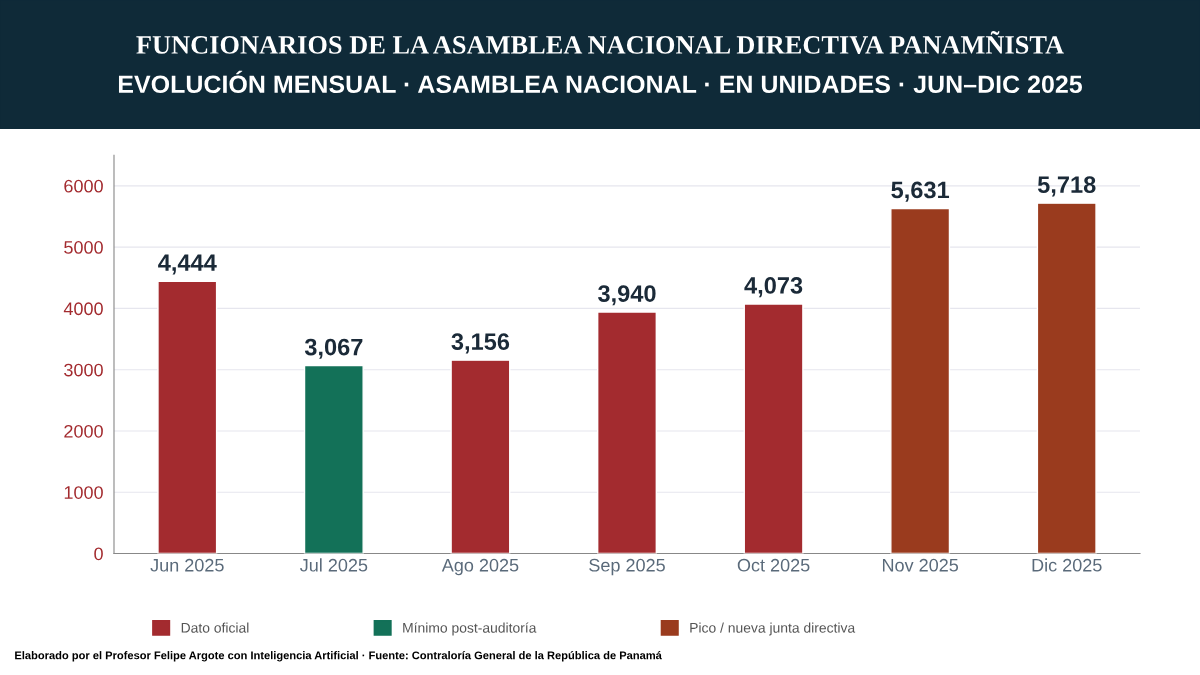  I want to click on data-label: 5,631, so click(920, 191).